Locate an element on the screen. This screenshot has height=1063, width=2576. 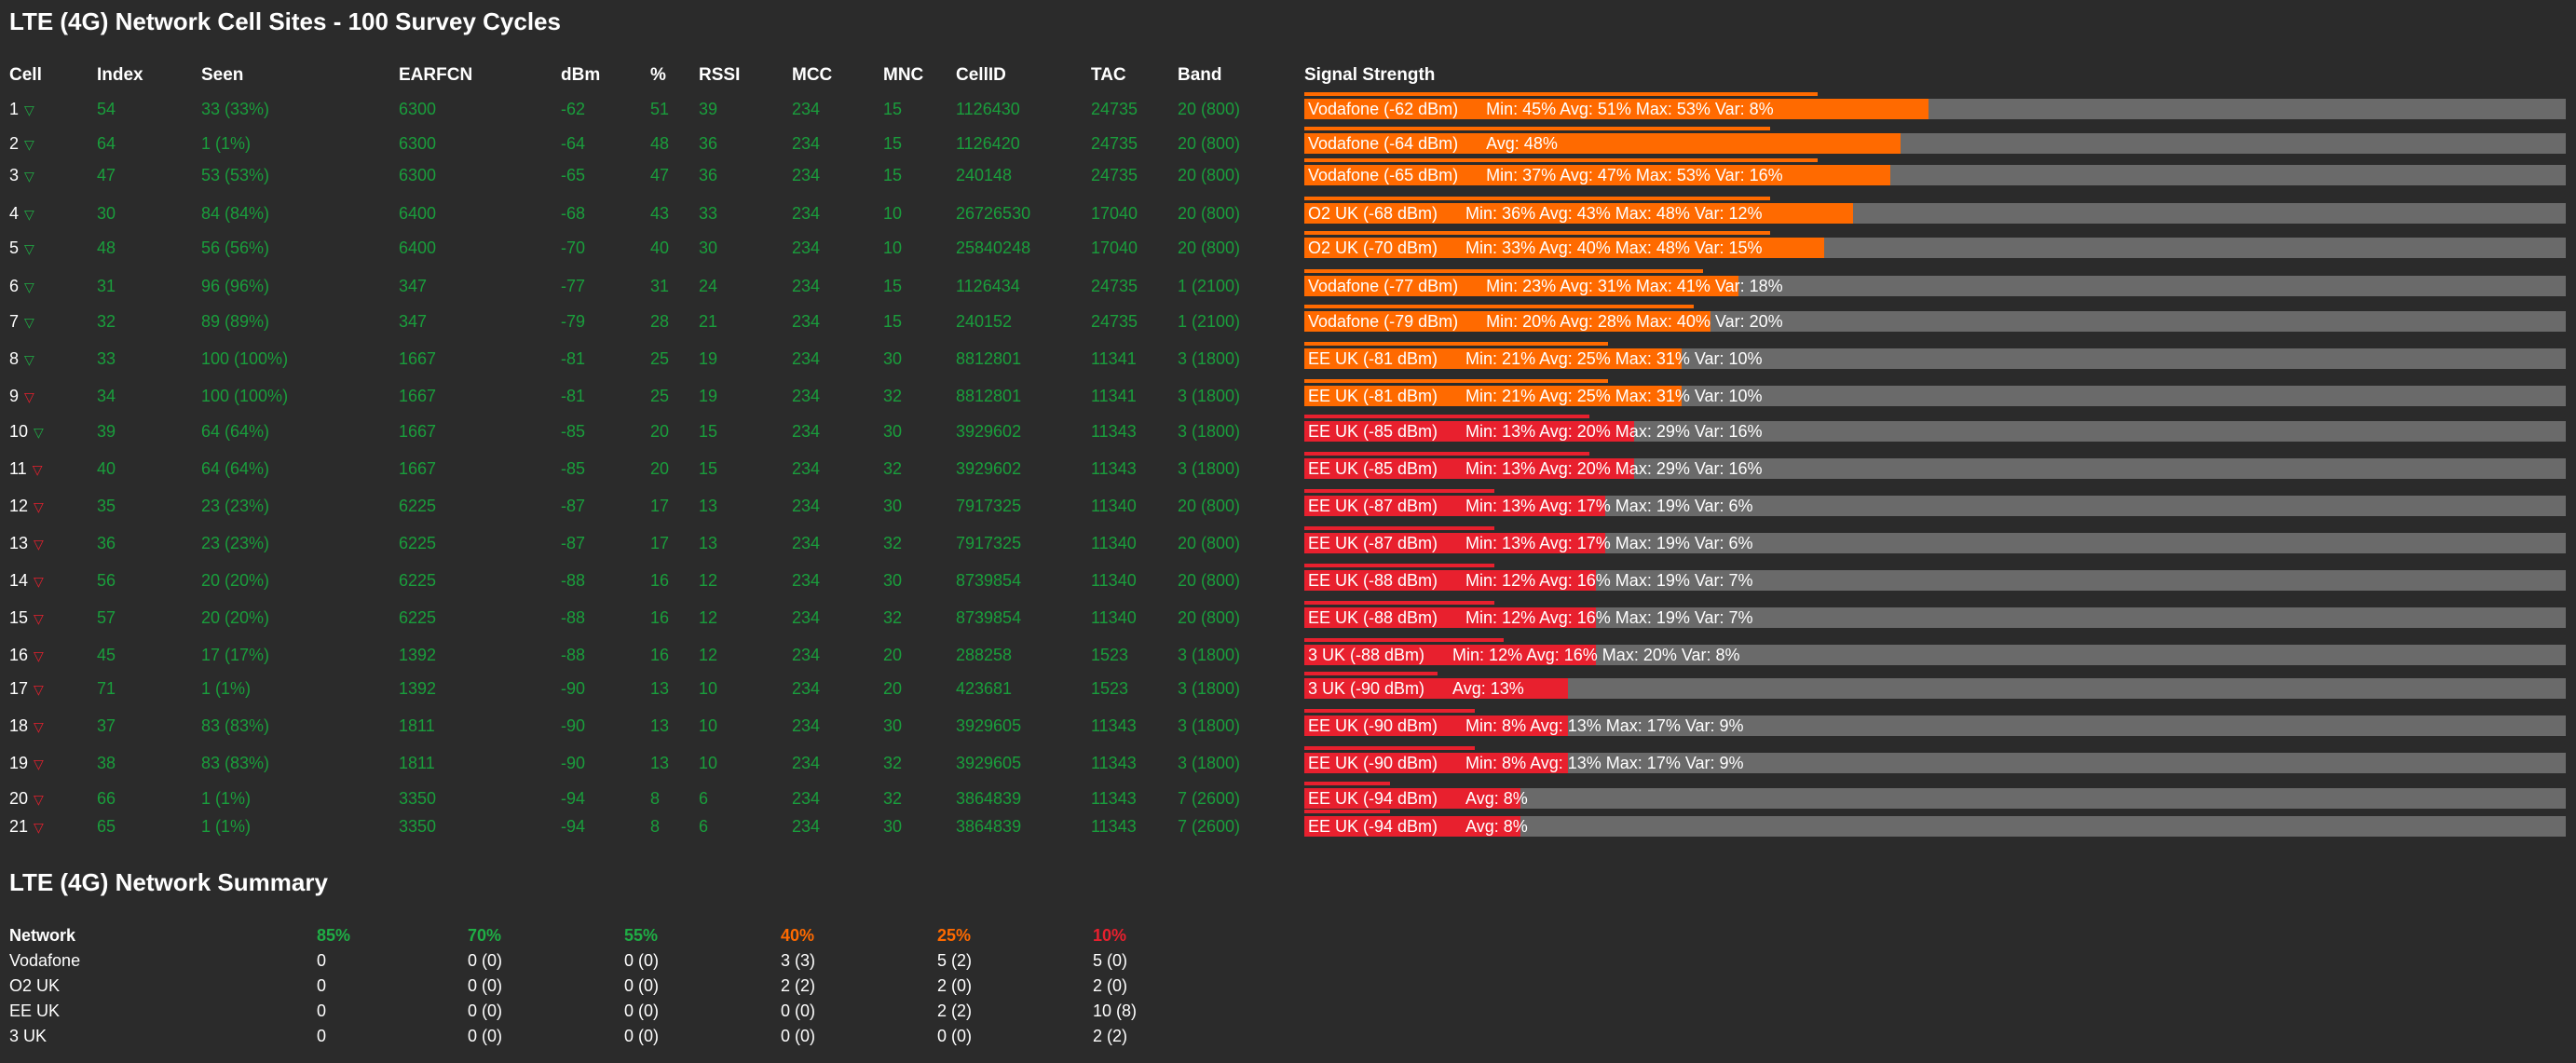
cell-cellid: 1126434 is located at coordinates (988, 286).